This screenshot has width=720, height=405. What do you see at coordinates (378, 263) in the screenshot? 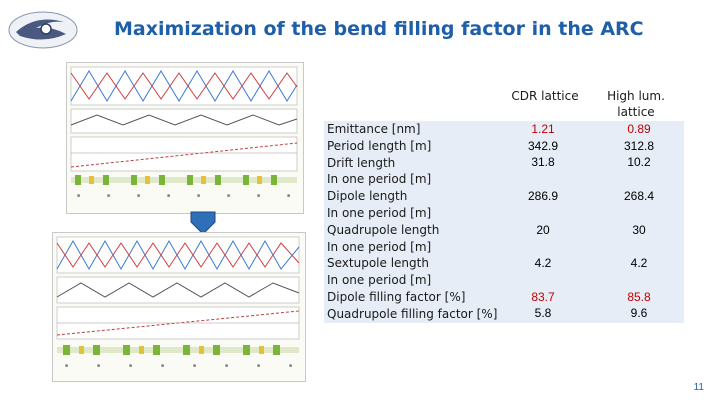
I see `row-label: Sextupole length` at bounding box center [378, 263].